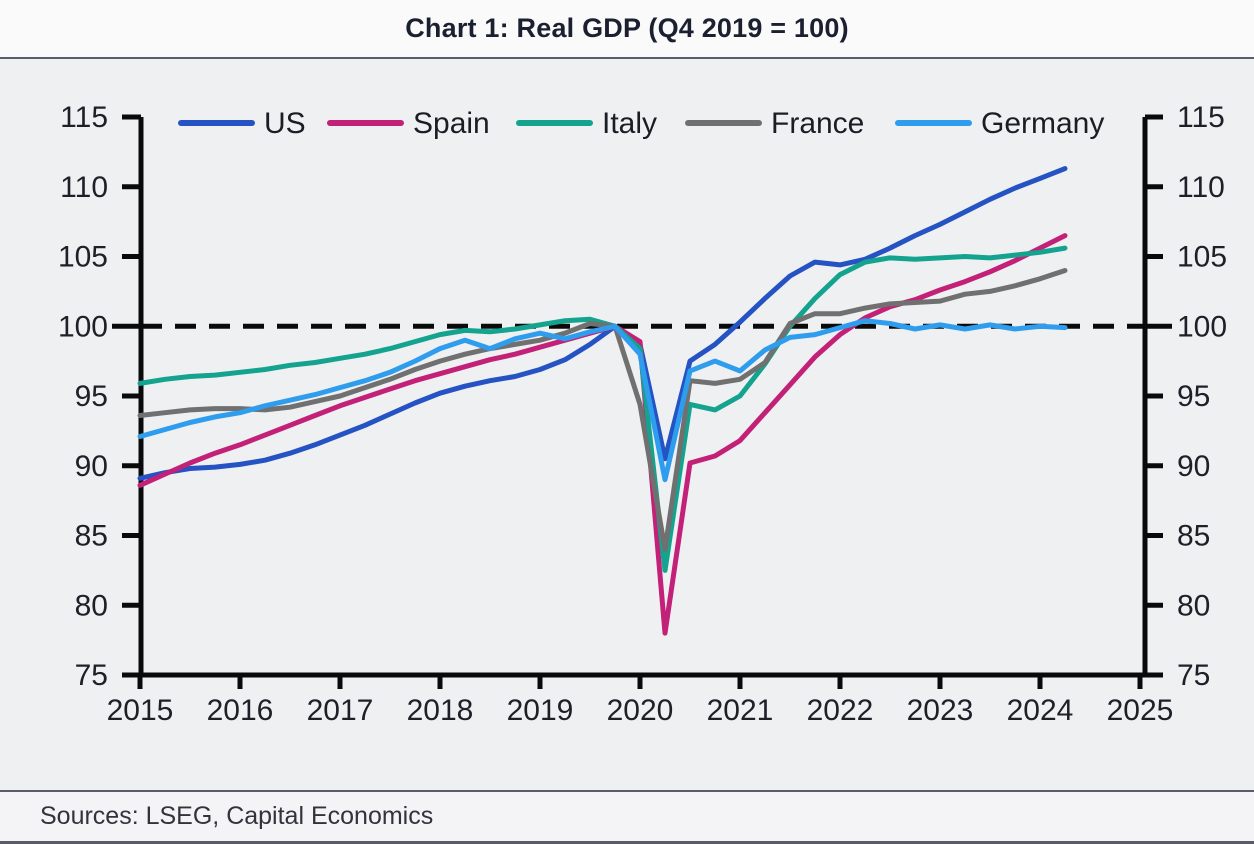 The image size is (1254, 844). Describe the element at coordinates (817, 123) in the screenshot. I see `legend-label-france: France` at that location.